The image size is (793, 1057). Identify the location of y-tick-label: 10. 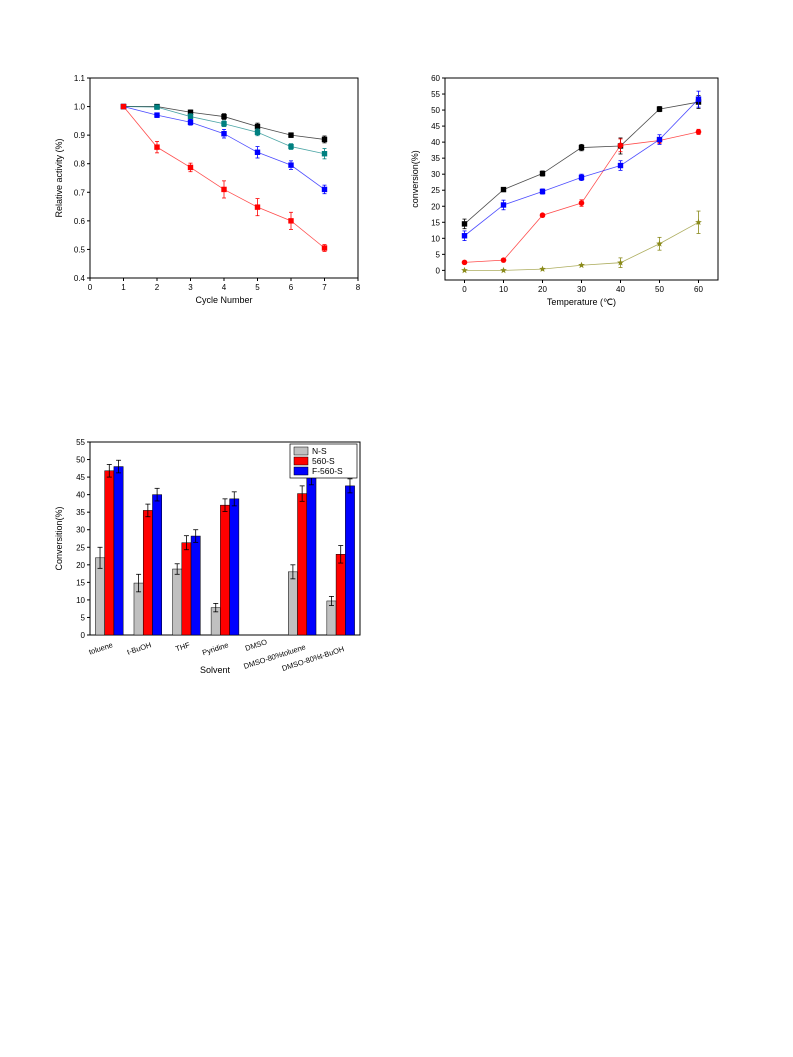
(435, 238).